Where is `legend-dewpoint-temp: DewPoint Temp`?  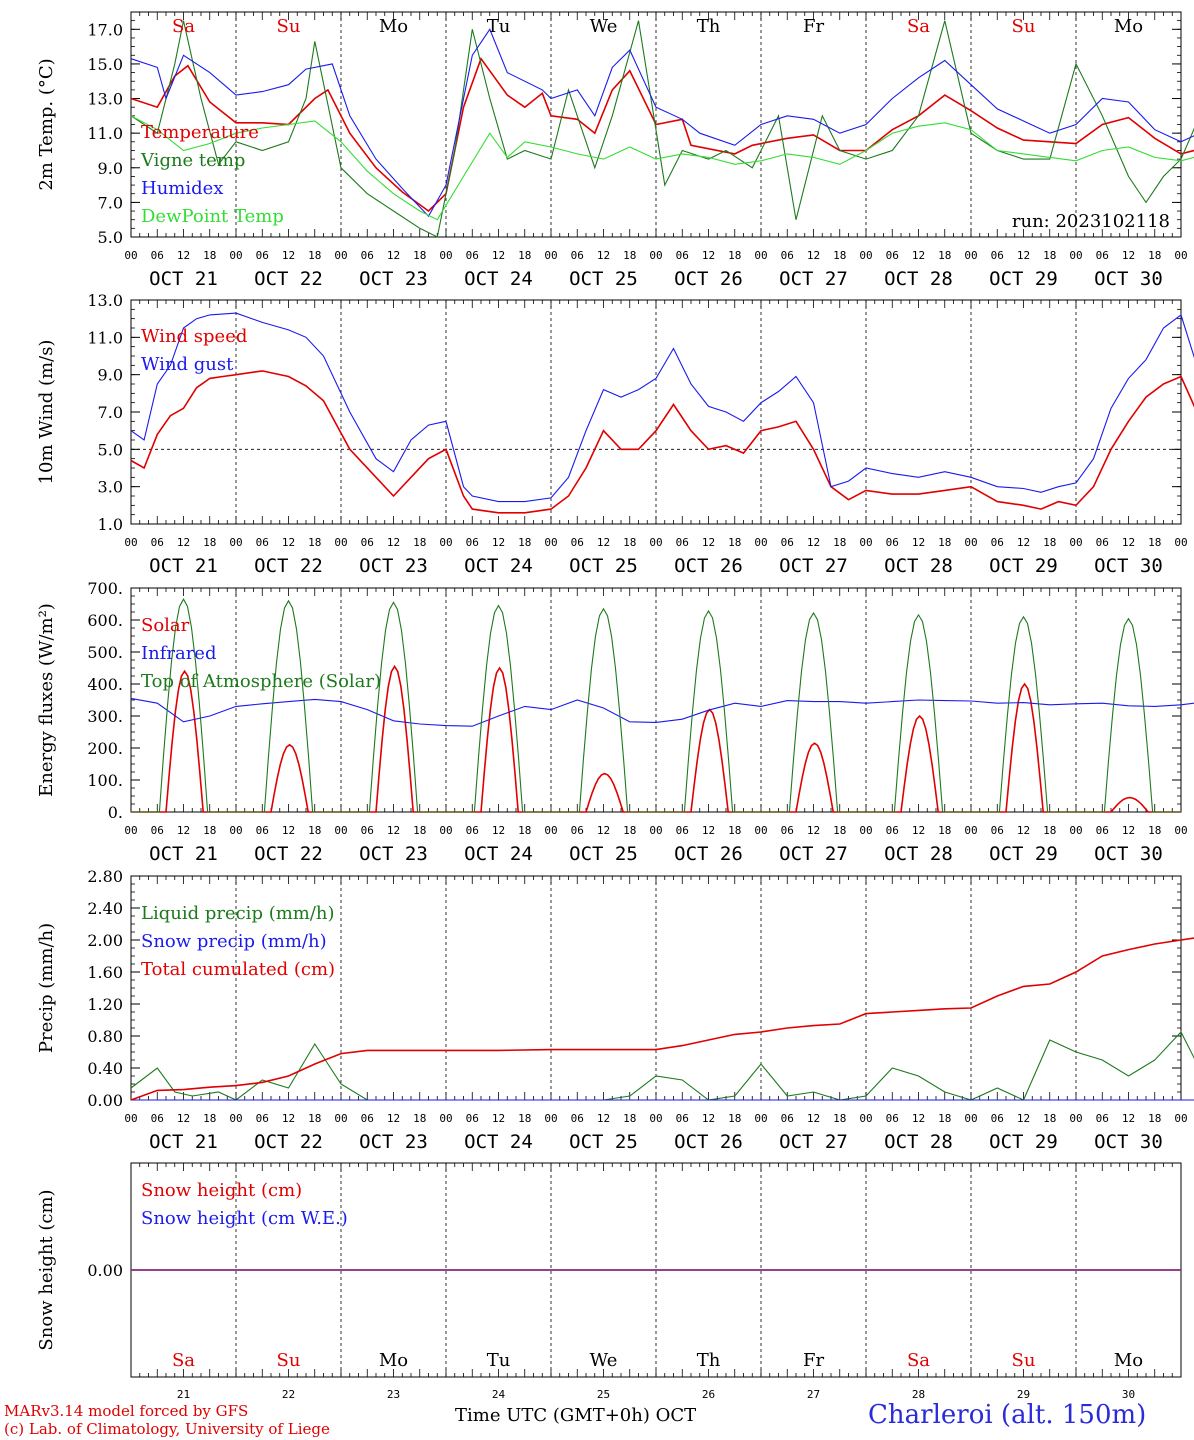 legend-dewpoint-temp: DewPoint Temp is located at coordinates (212, 216).